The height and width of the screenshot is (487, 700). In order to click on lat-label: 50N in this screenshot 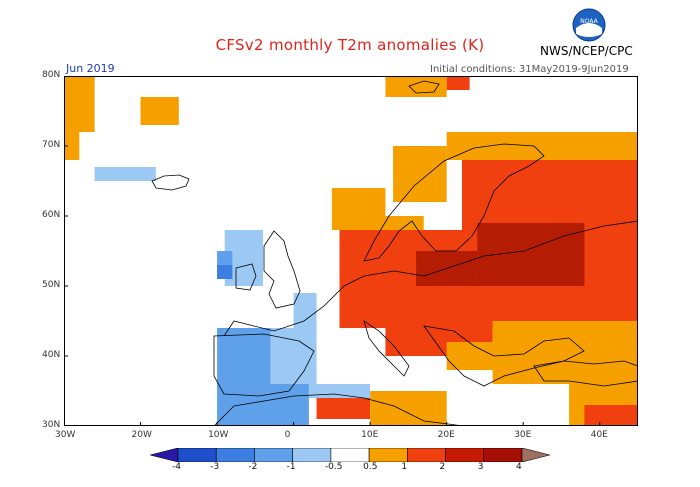, I will do `click(51, 285)`.